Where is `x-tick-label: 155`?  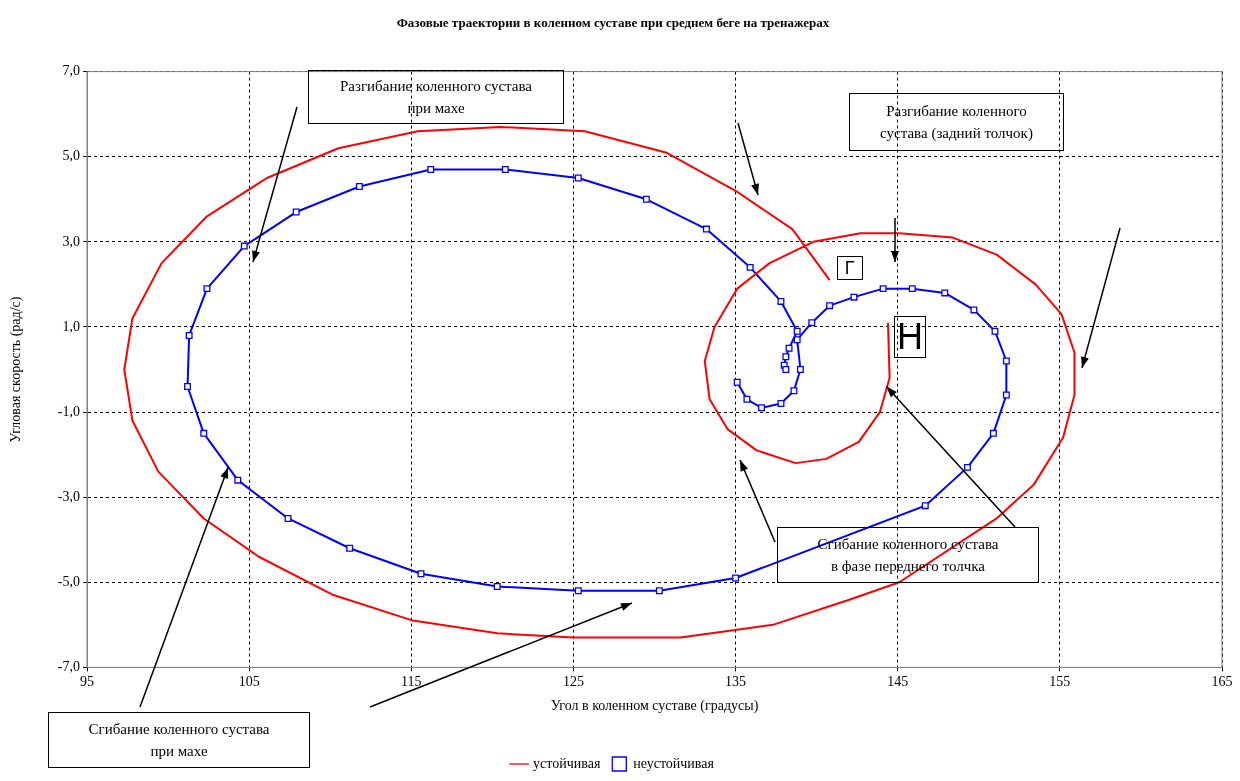 x-tick-label: 155 is located at coordinates (1060, 682).